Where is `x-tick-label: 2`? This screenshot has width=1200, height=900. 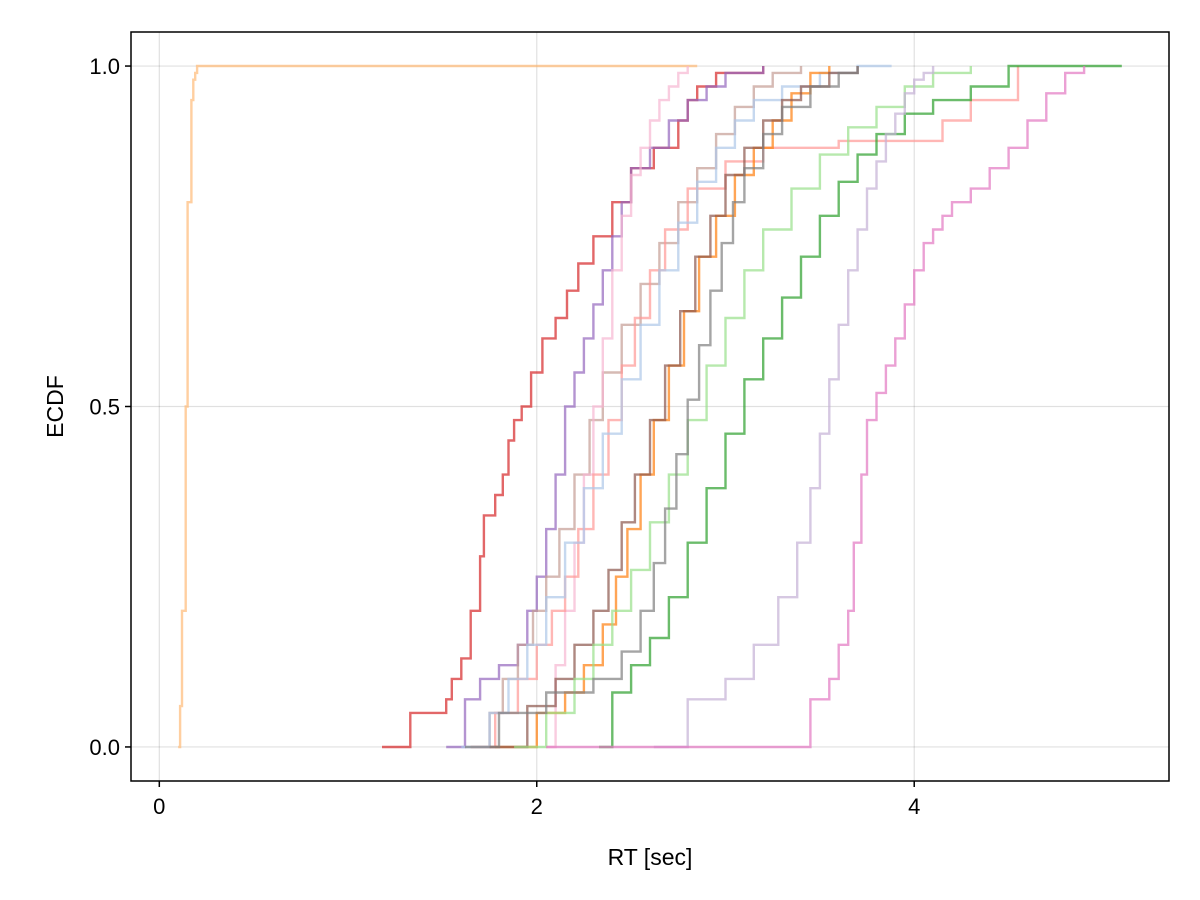 x-tick-label: 2 is located at coordinates (537, 806).